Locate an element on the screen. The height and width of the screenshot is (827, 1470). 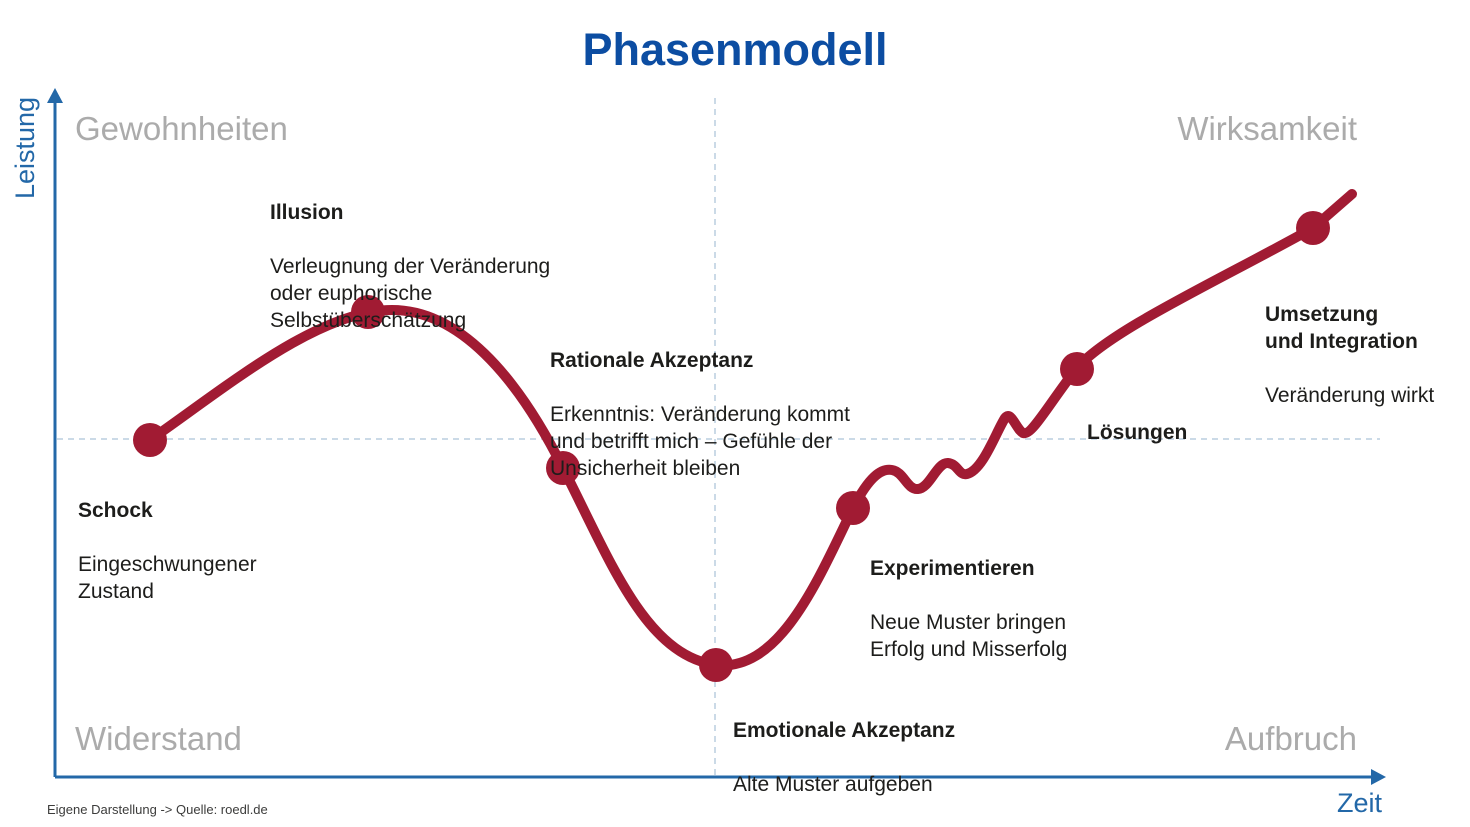
quadrant-label-widerstand: Widerstand is located at coordinates (158, 738).